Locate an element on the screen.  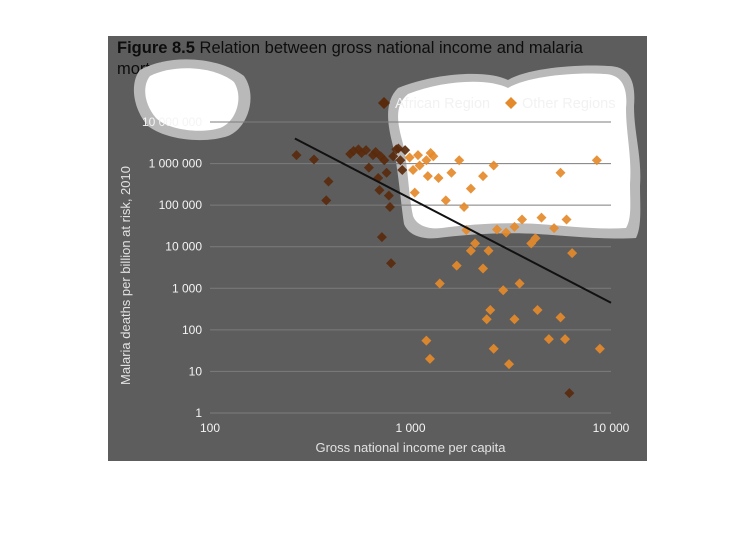
y-tick-label: 10 000 000 is located at coordinates (172, 122).